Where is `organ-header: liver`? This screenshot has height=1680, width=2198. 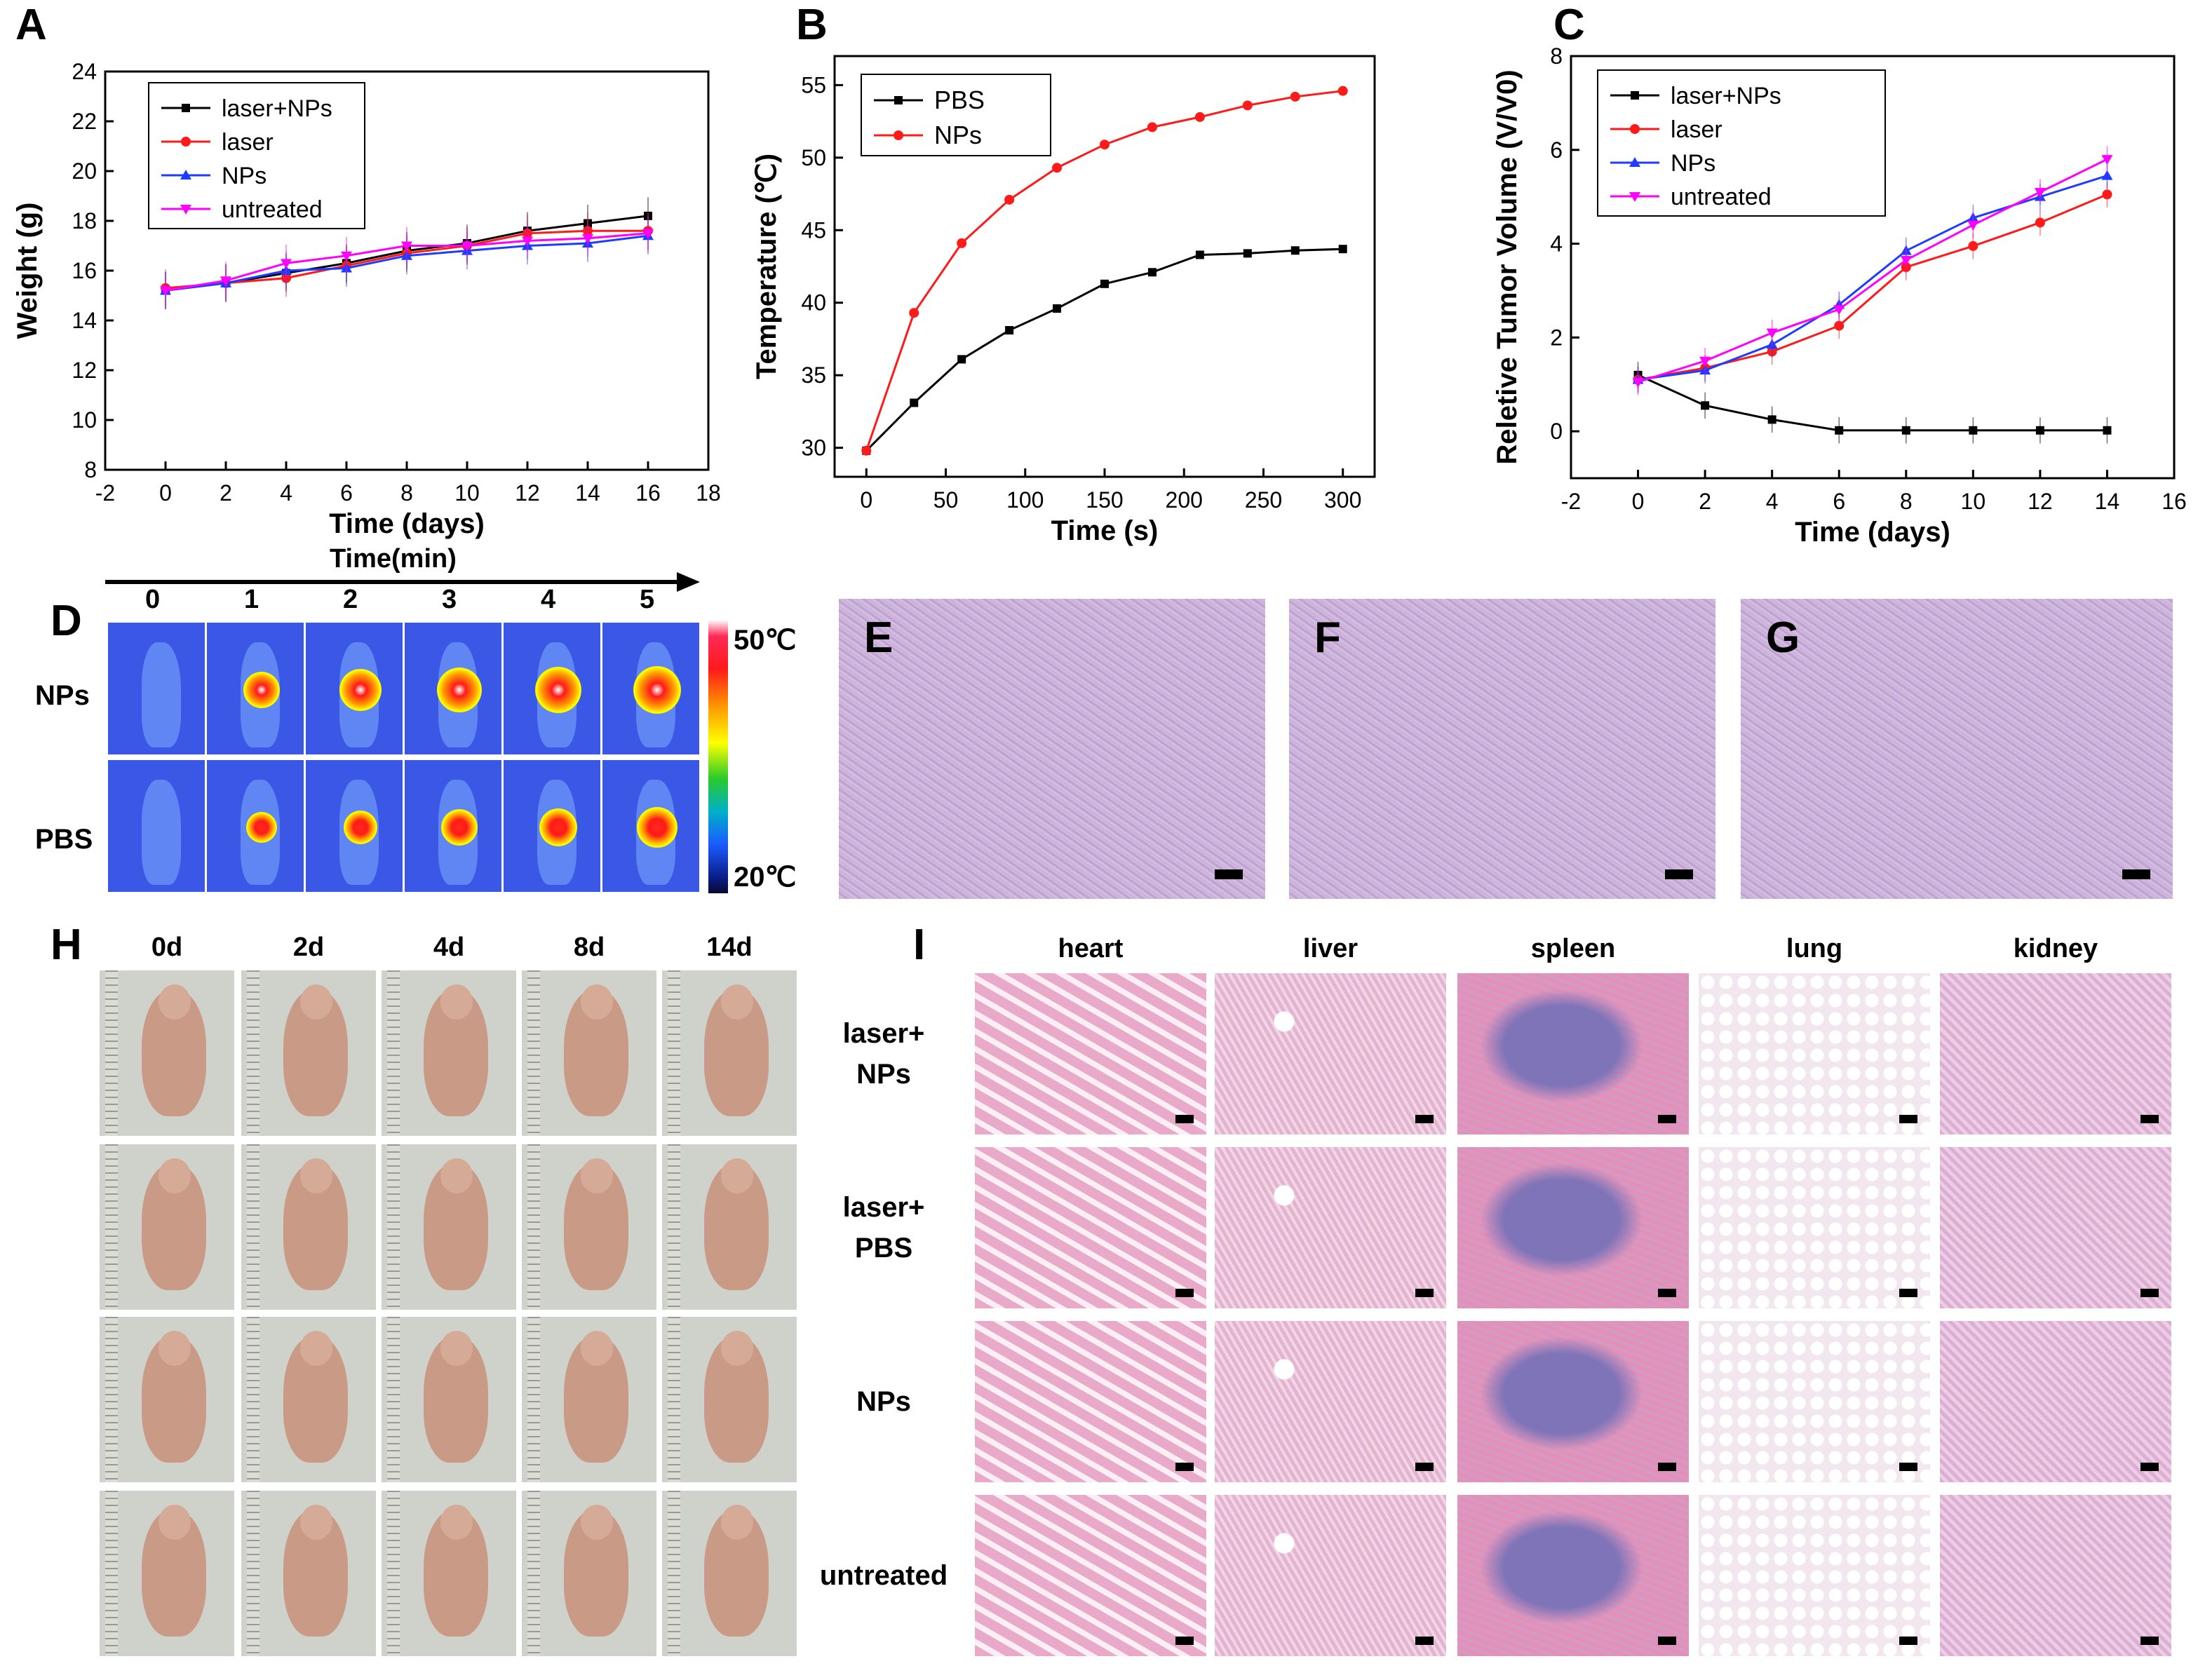 organ-header: liver is located at coordinates (1330, 948).